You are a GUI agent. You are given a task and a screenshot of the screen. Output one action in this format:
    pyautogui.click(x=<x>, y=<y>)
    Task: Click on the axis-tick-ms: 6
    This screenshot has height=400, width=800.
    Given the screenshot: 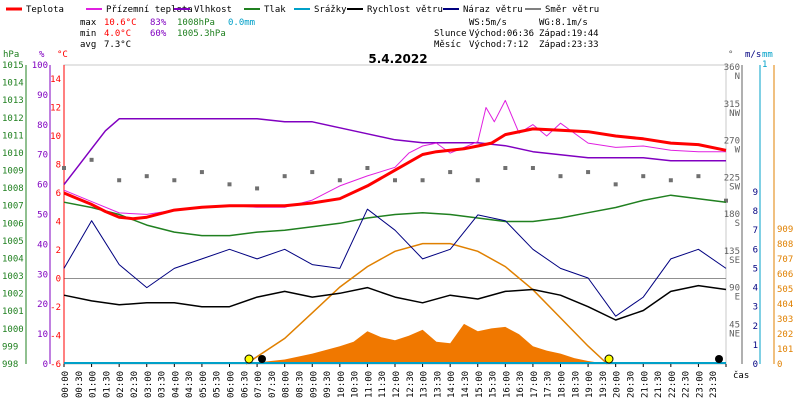 What is the action you would take?
    pyautogui.click(x=755, y=250)
    